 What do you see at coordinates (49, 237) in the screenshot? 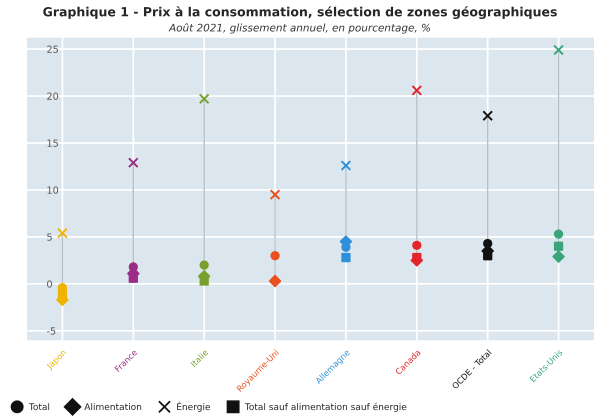
I see `y-tick-label: 5` at bounding box center [49, 237].